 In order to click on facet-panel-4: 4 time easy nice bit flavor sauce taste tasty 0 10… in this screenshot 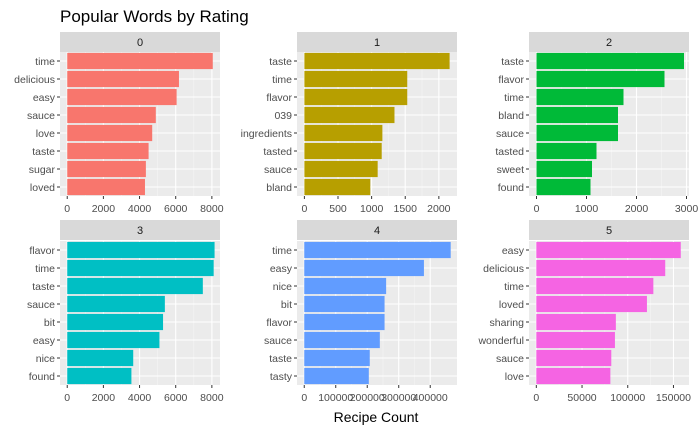, I will do `click(360, 312)`.